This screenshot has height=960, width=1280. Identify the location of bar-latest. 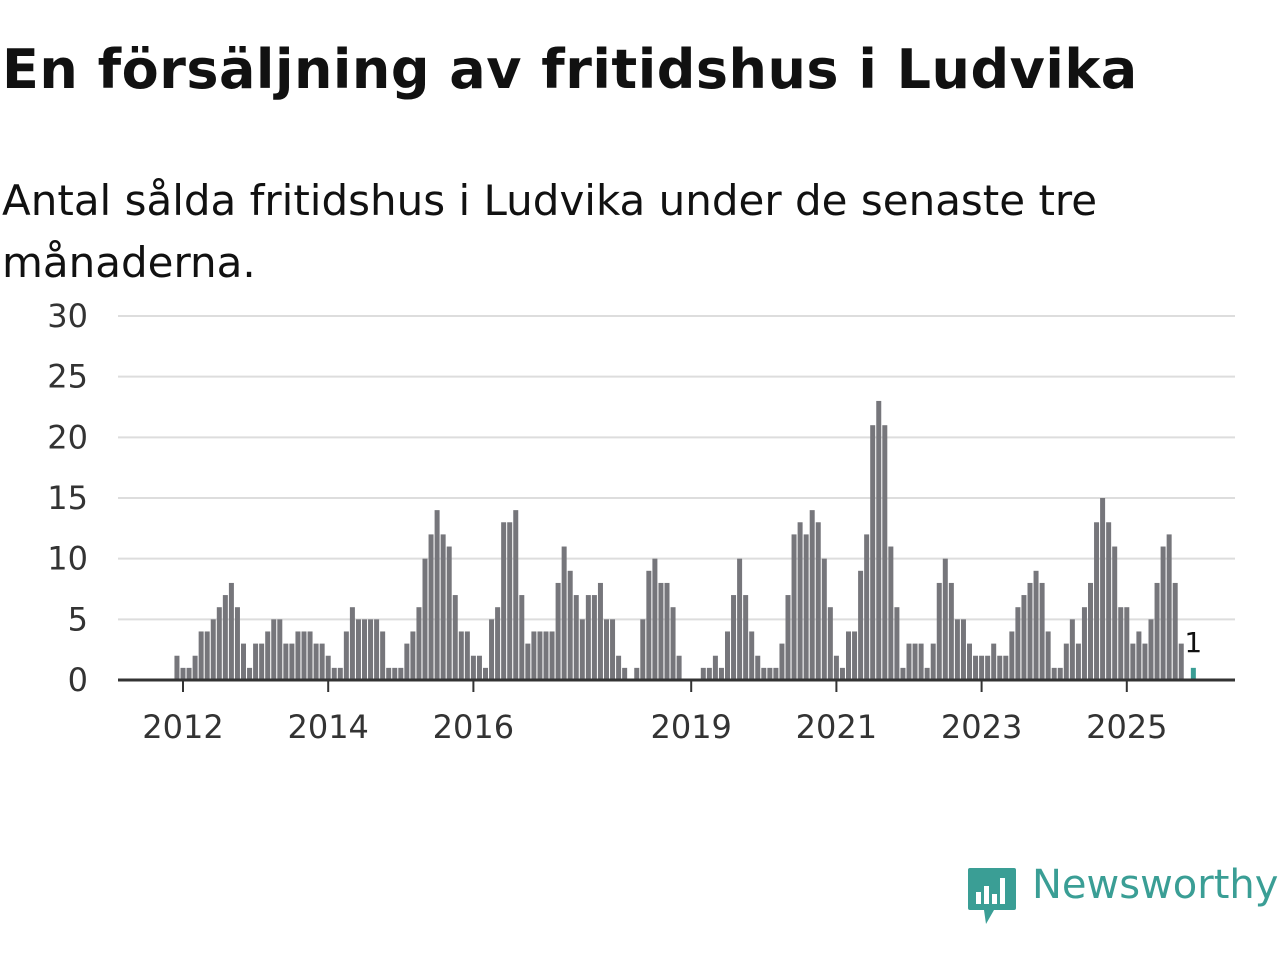
(1193, 673).